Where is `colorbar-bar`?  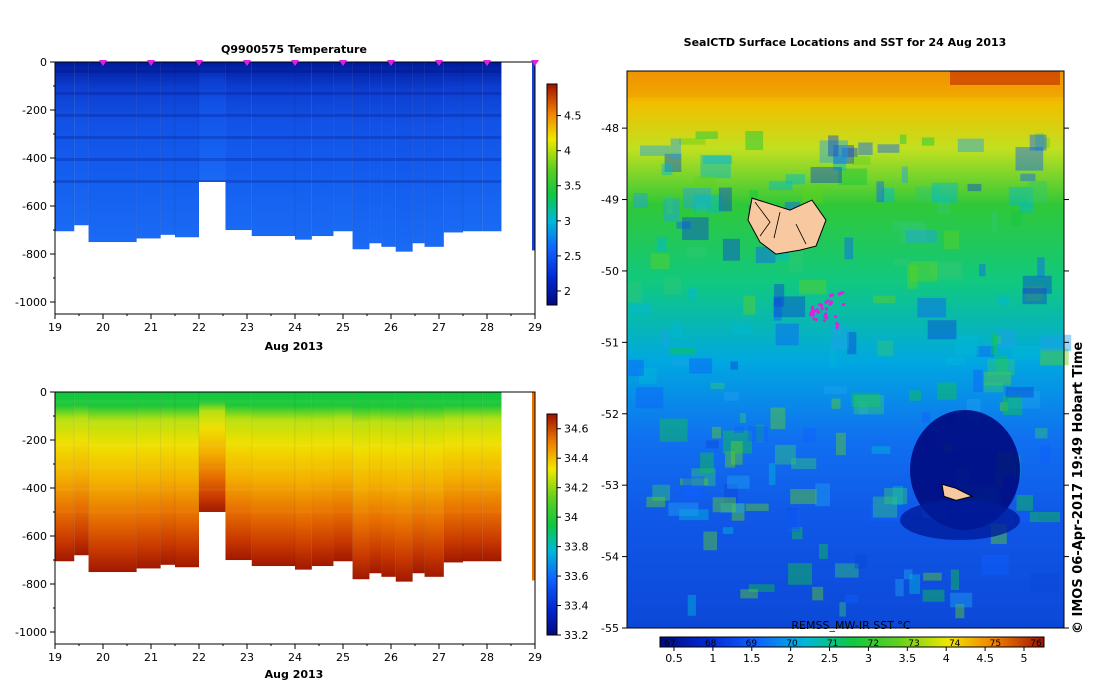 colorbar-bar is located at coordinates (552, 524).